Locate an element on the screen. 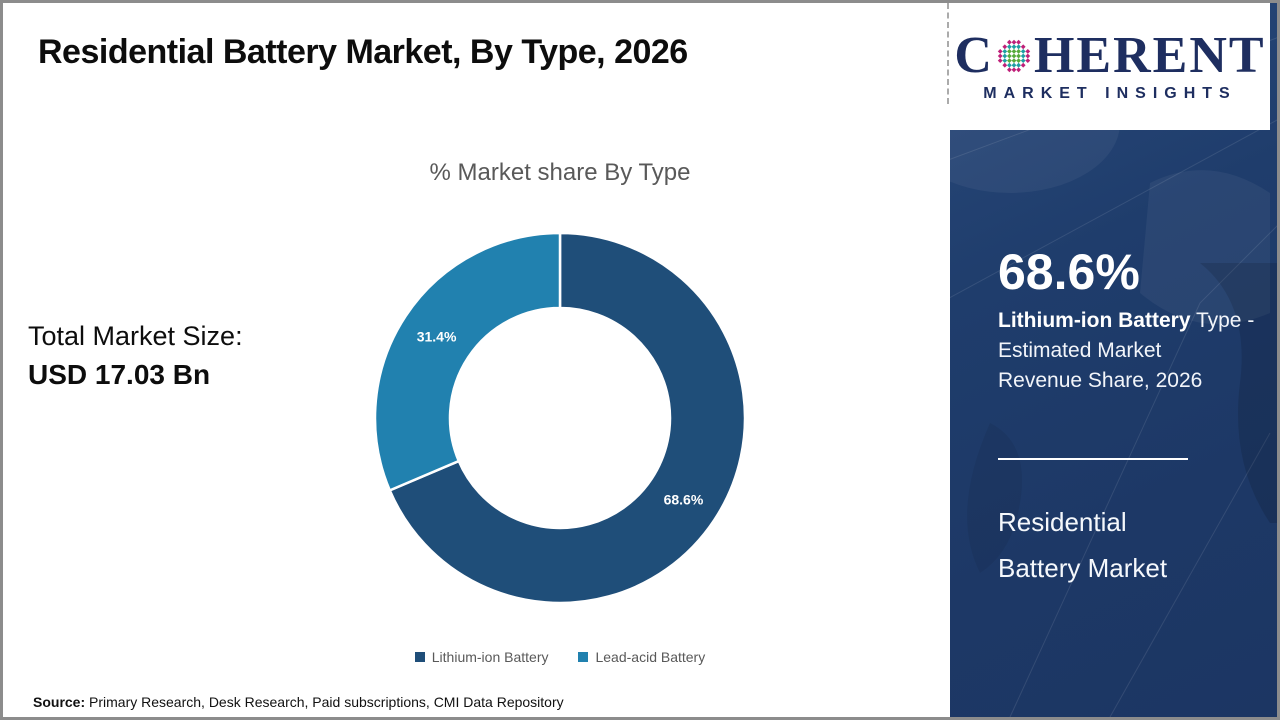 This screenshot has width=1280, height=720. header-dashed-divider is located at coordinates (948, 53).